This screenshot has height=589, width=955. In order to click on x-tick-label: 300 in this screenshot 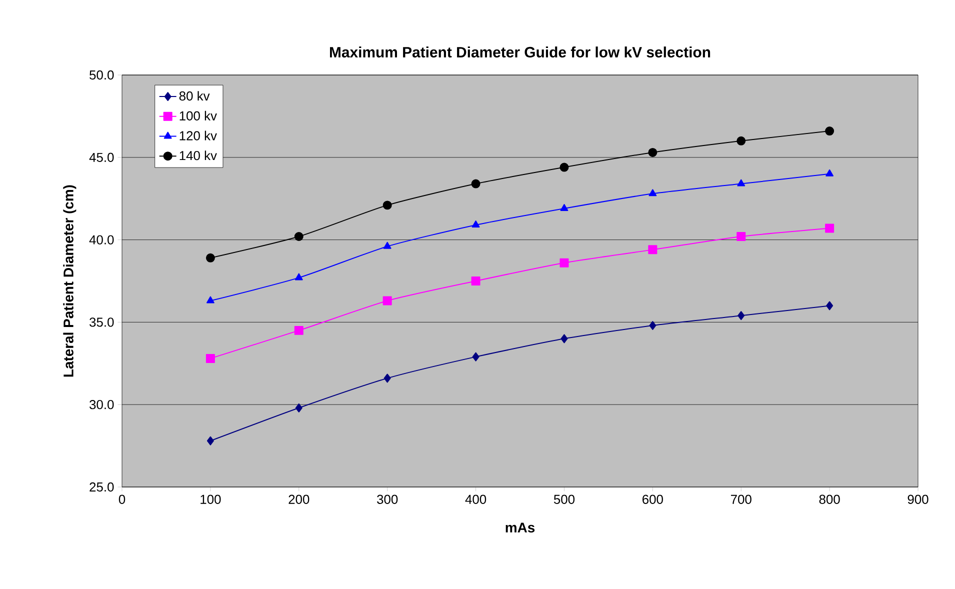, I will do `click(387, 499)`.